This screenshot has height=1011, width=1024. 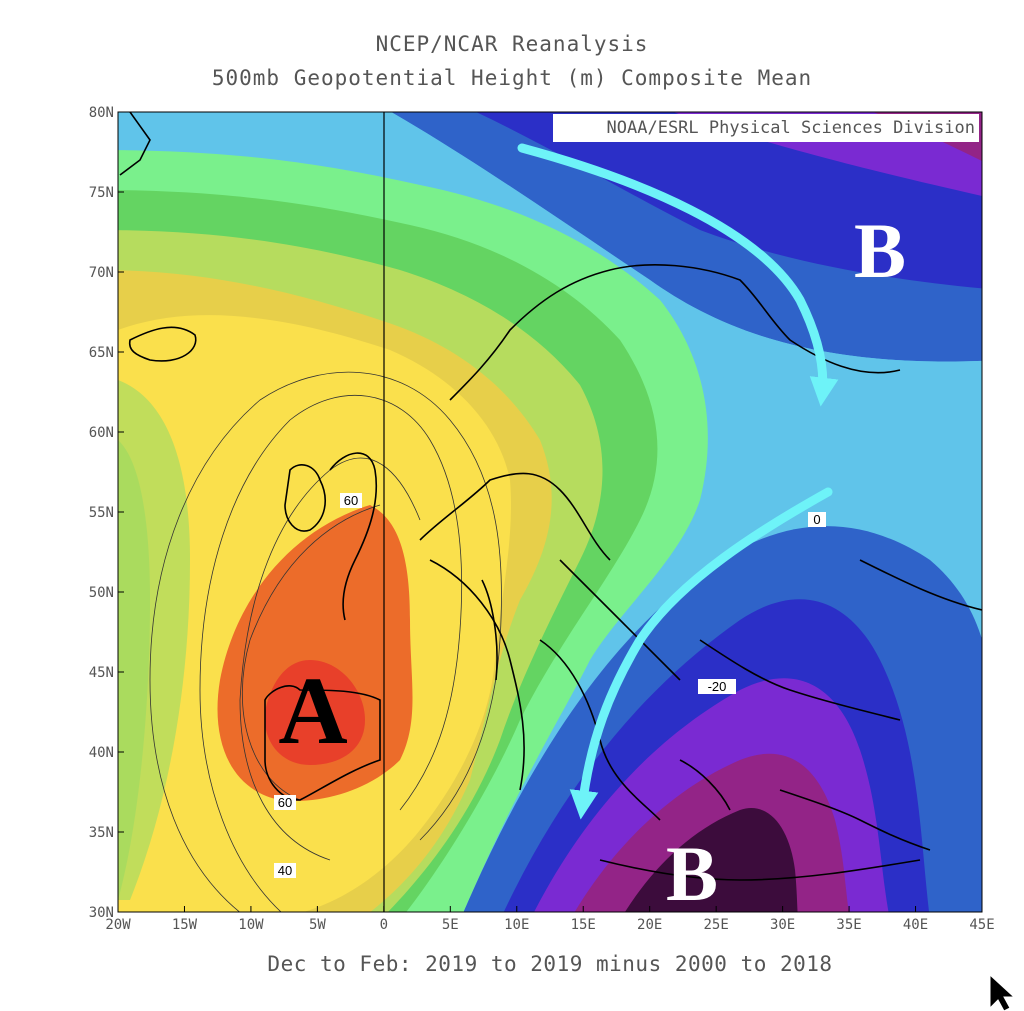 What do you see at coordinates (185, 925) in the screenshot?
I see `x-tick-label: 15W` at bounding box center [185, 925].